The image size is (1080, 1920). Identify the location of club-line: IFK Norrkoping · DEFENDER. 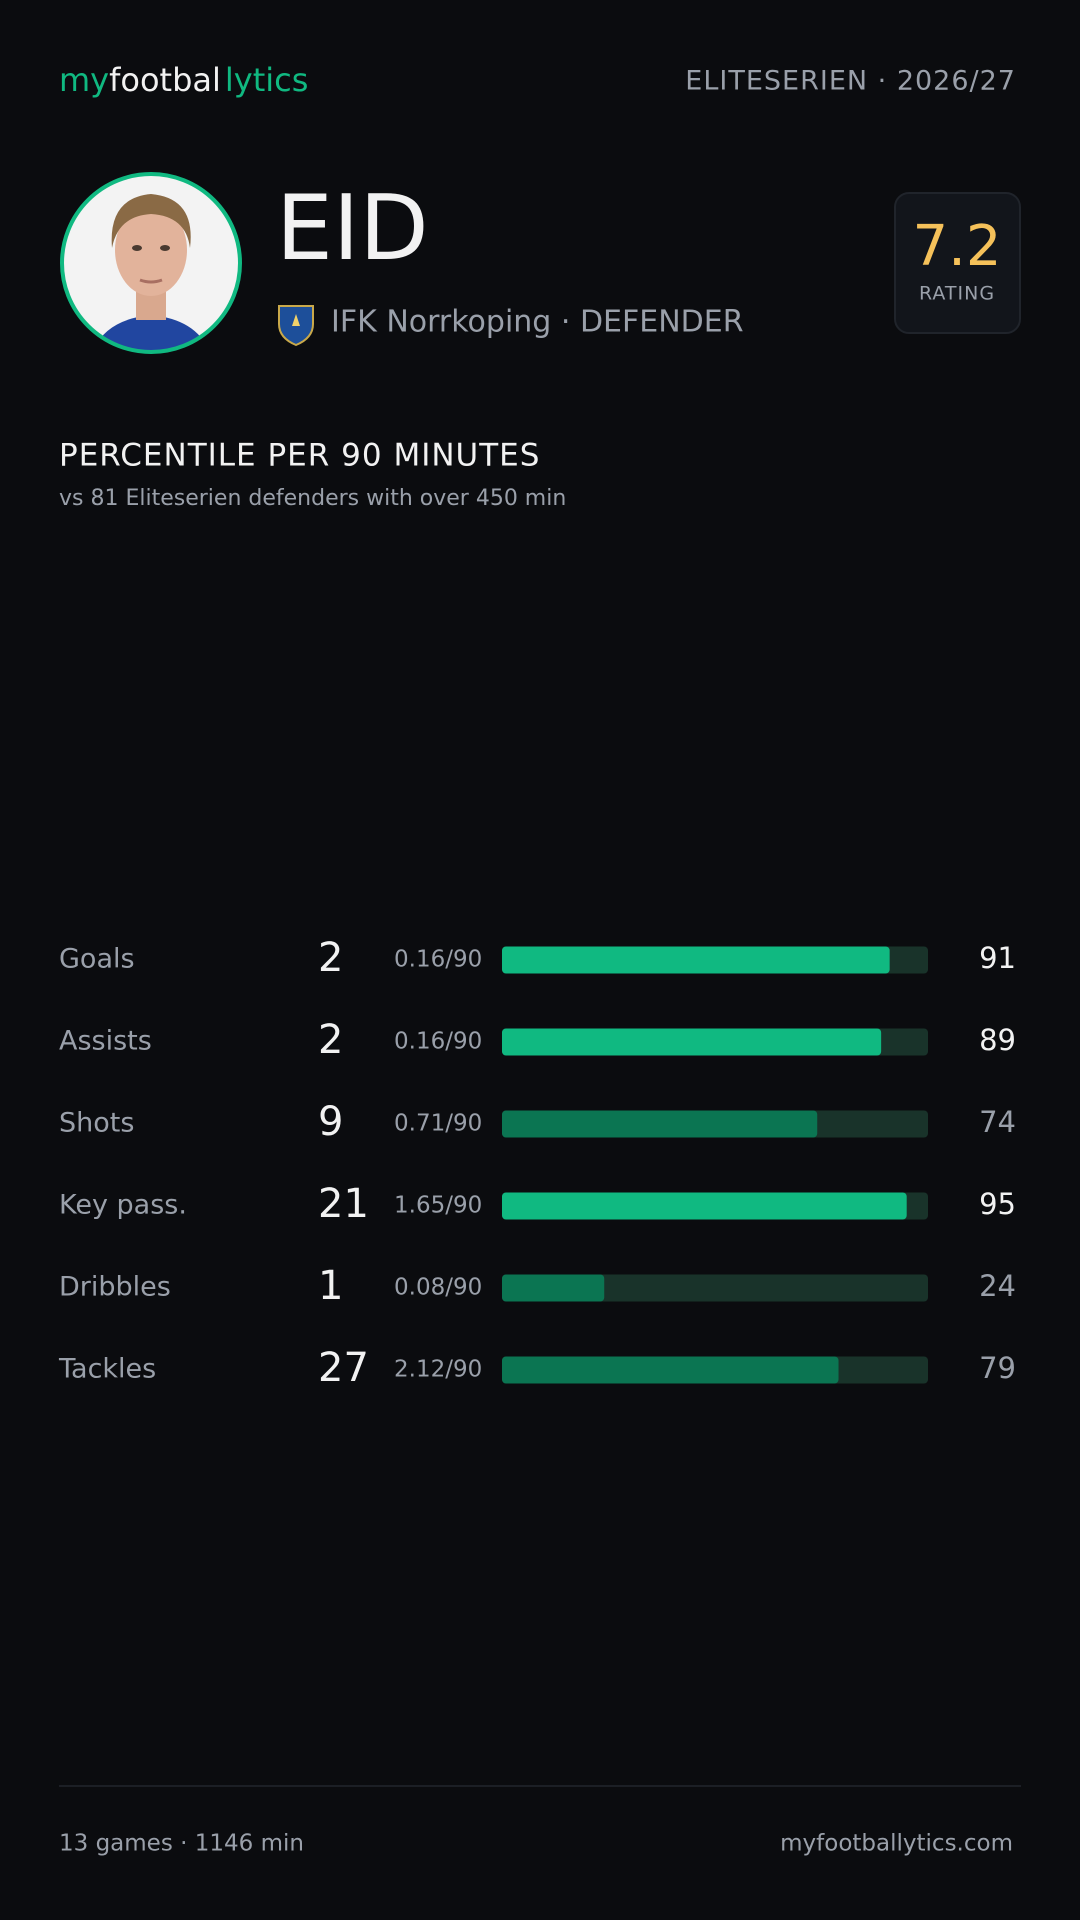
(537, 322).